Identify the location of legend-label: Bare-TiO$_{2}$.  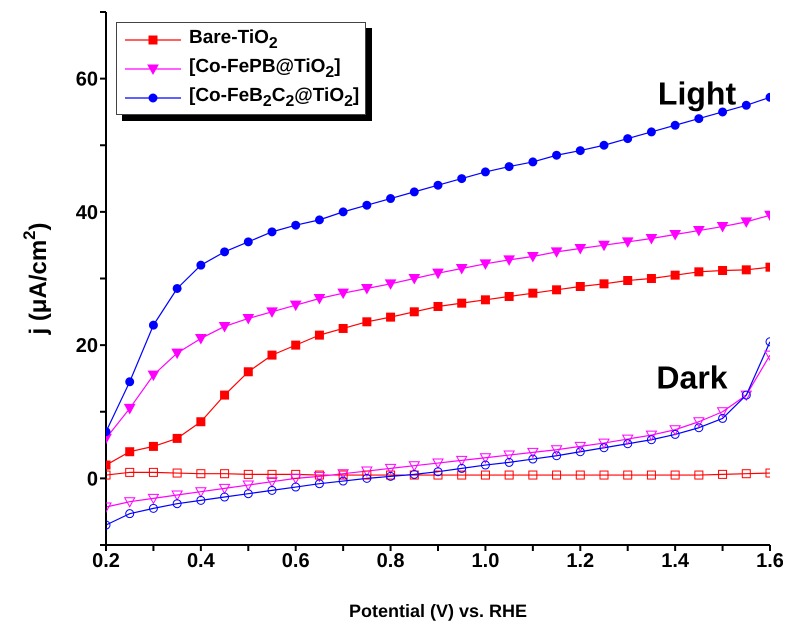
(233, 39).